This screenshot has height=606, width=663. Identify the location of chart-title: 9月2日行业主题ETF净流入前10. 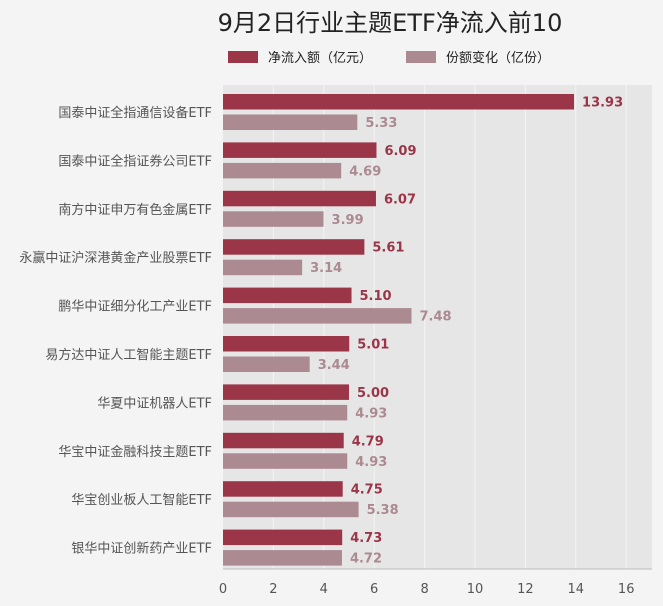
(390, 23).